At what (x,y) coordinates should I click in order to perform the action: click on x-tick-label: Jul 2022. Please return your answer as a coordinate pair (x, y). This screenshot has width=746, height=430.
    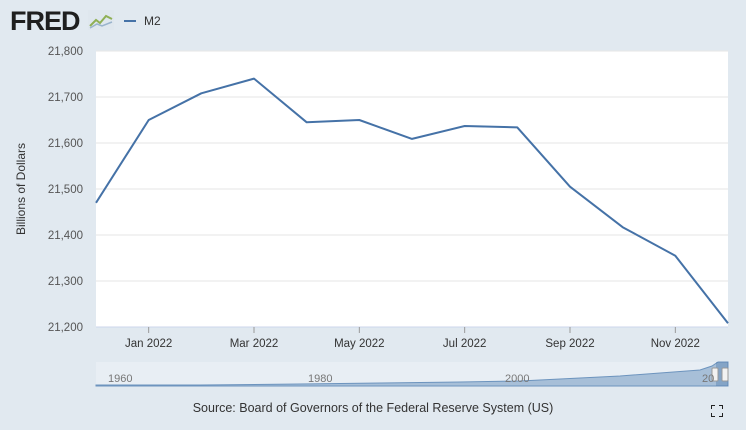
    Looking at the image, I should click on (464, 344).